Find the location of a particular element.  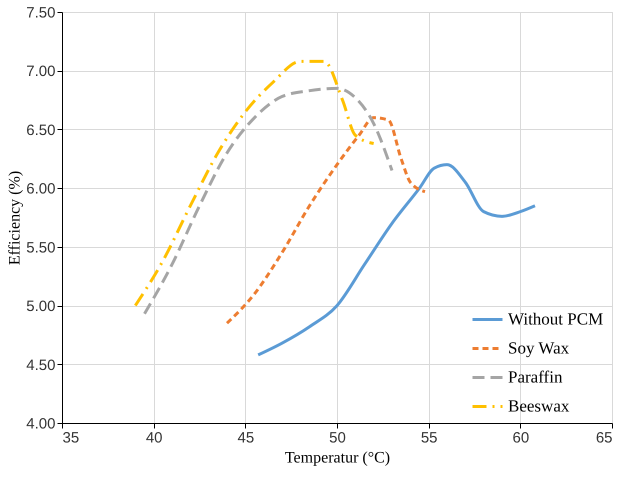

y-axis-title: Efficiency (%) is located at coordinates (15, 218).